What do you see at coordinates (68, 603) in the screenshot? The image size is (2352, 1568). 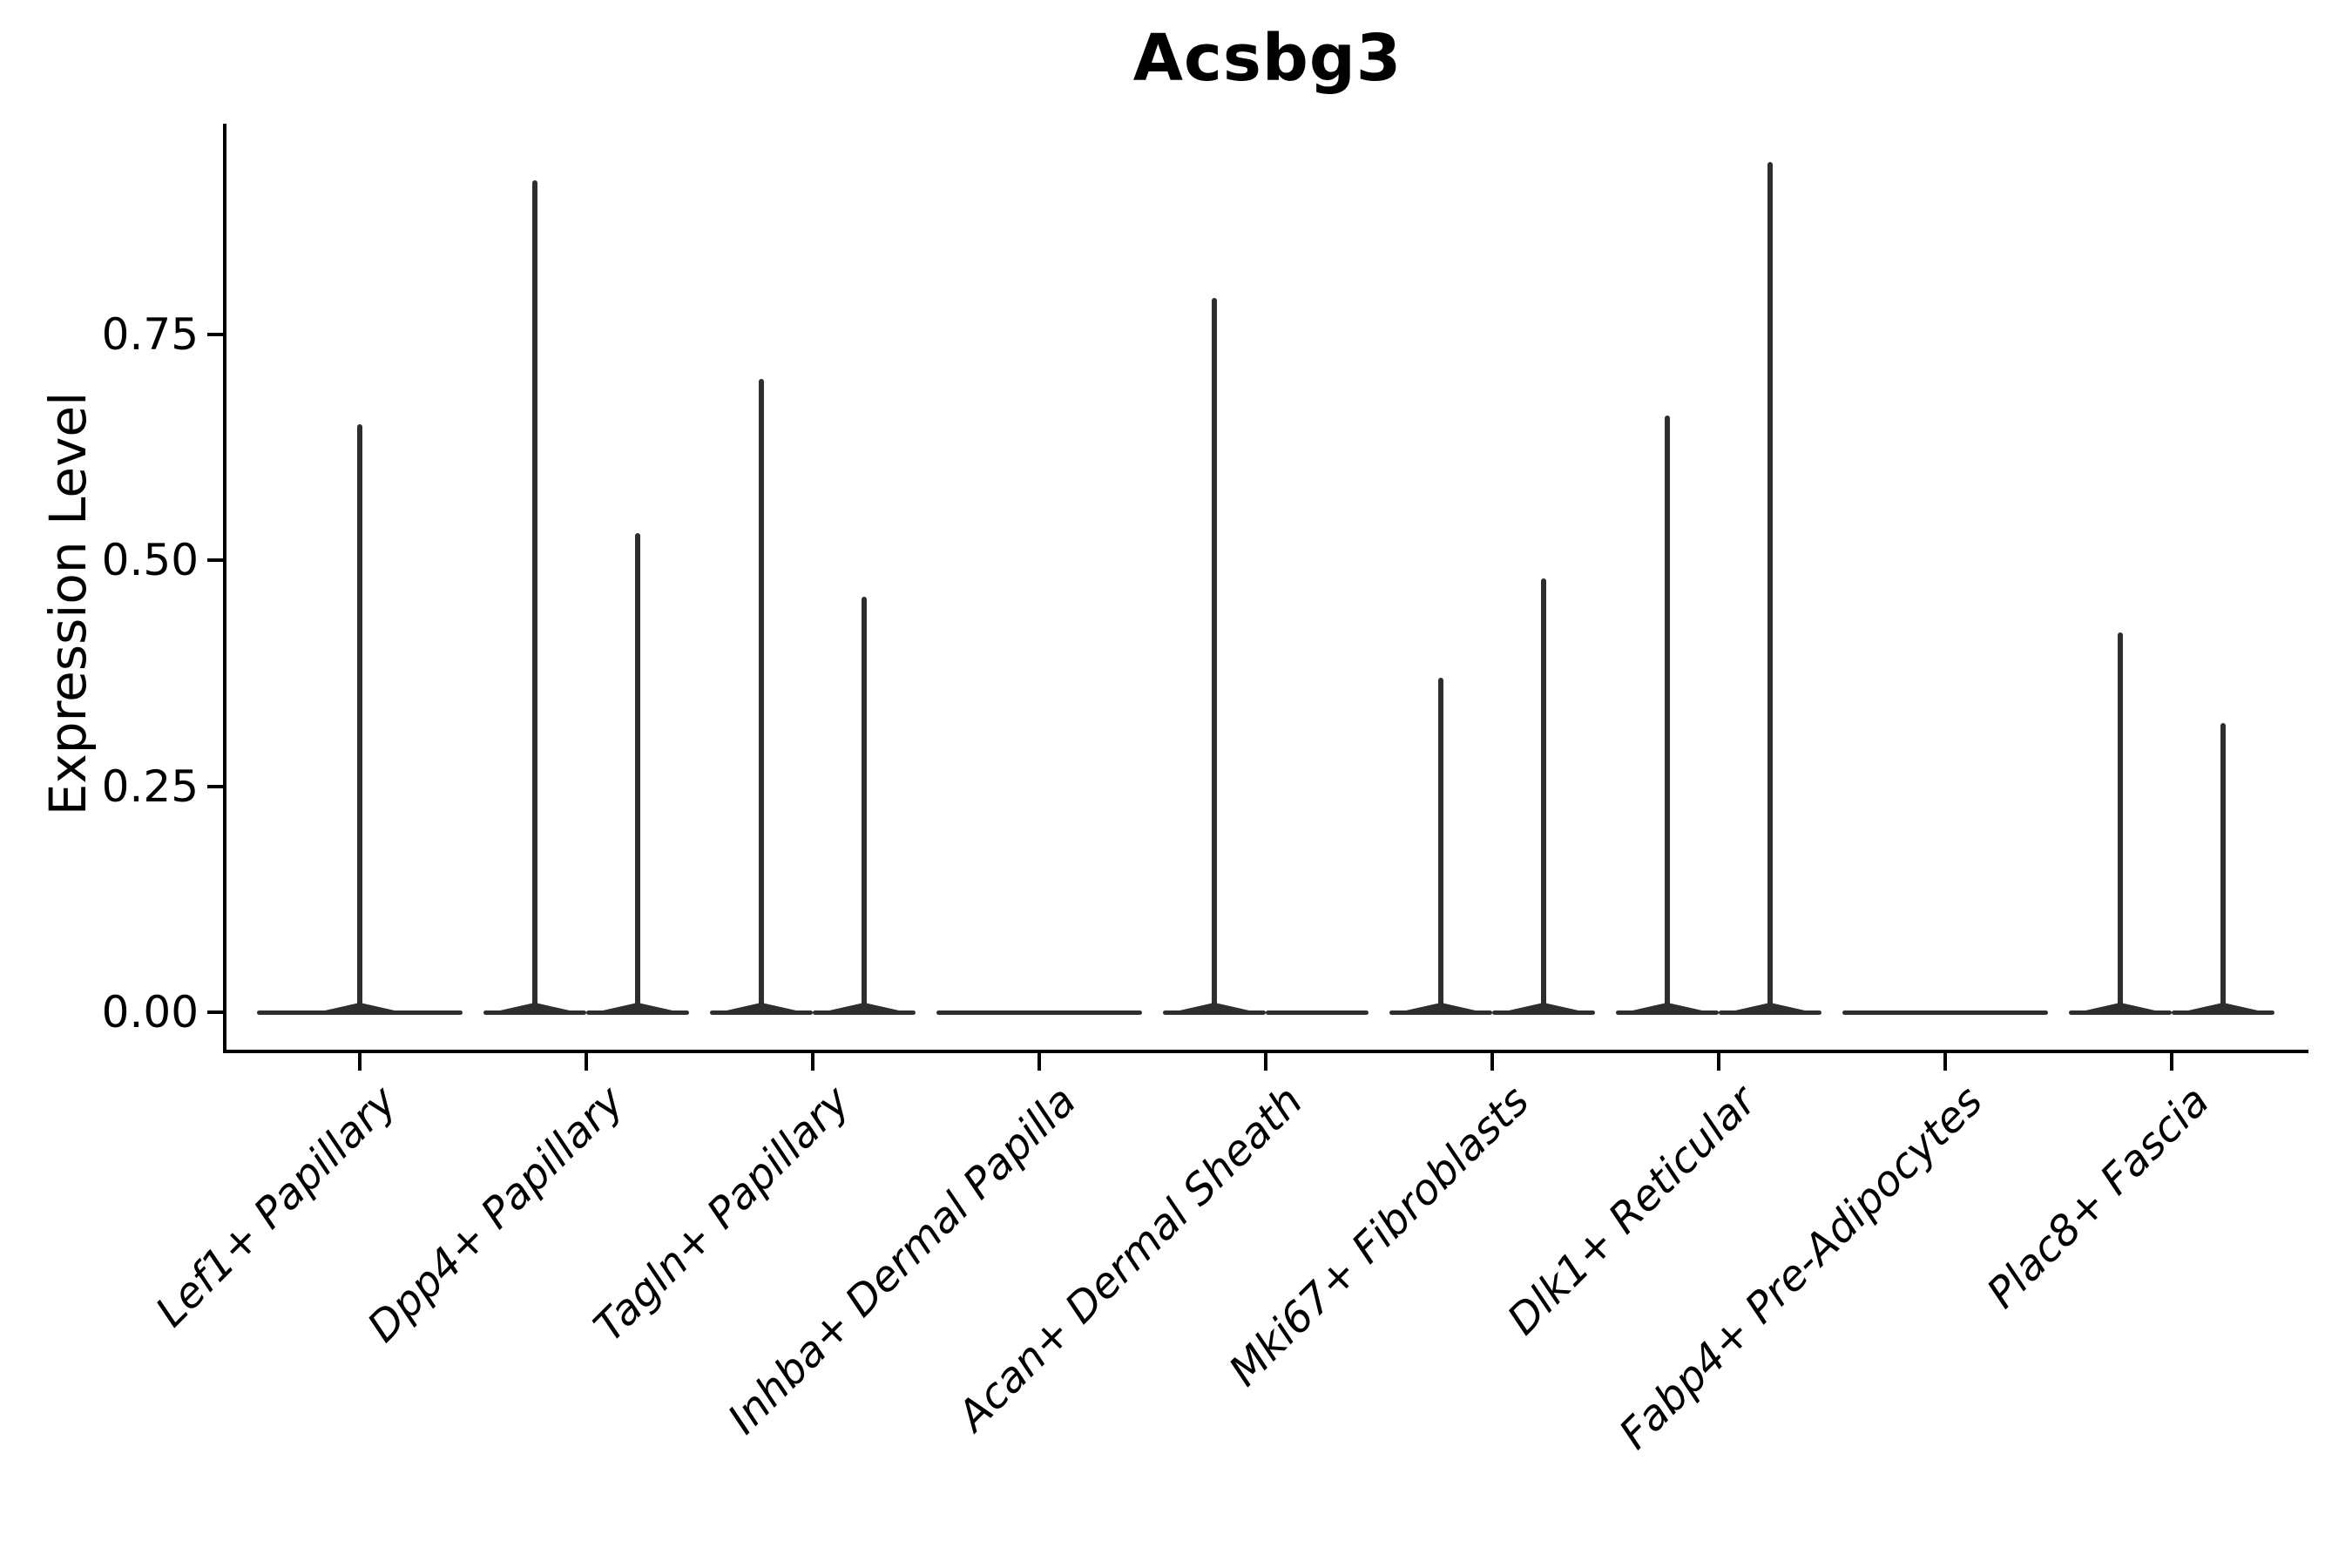 I see `y-axis-title: Expression Level` at bounding box center [68, 603].